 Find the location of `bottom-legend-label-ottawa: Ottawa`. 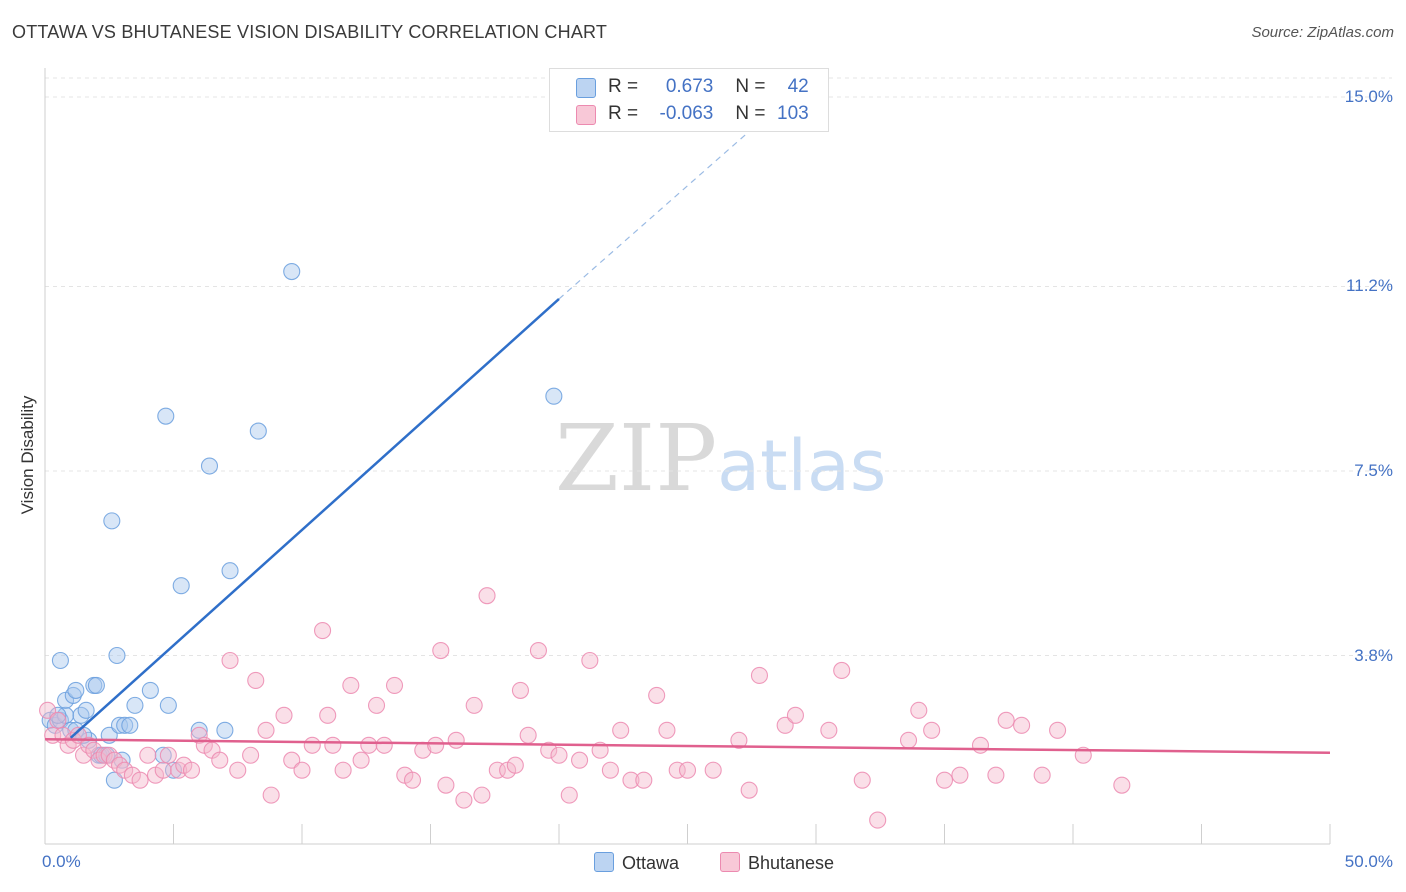

bottom-legend-label-ottawa: Ottawa is located at coordinates (651, 863).